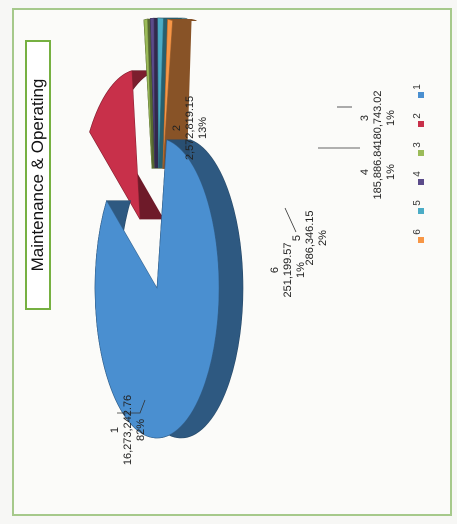 Image resolution: width=457 pixels, height=524 pixels. I want to click on data-label-3-line-3: 1%, so click(391, 118).